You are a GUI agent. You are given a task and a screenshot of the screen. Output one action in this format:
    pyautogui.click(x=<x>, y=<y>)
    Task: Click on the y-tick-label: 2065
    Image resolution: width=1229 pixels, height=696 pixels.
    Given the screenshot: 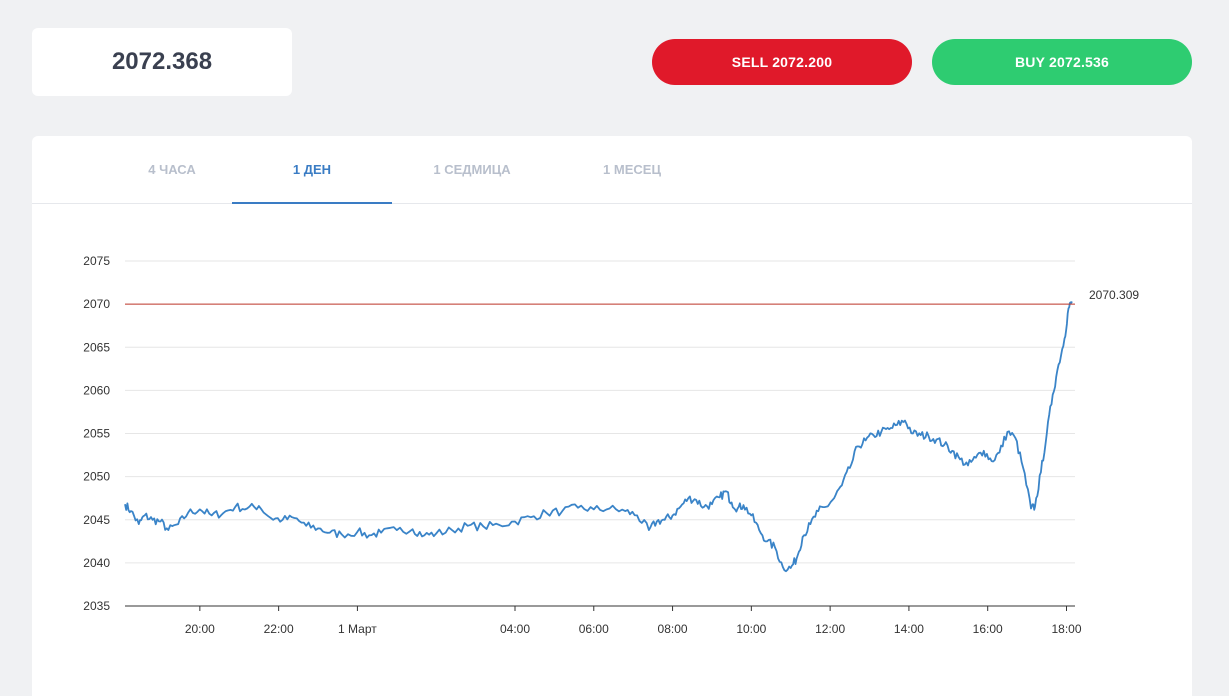 What is the action you would take?
    pyautogui.click(x=96, y=347)
    